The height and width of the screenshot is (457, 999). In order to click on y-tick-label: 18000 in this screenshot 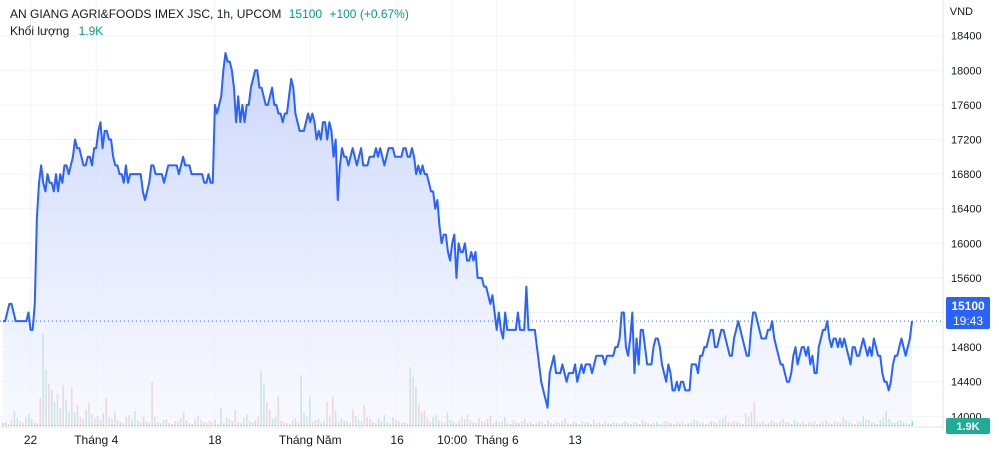, I will do `click(966, 71)`.